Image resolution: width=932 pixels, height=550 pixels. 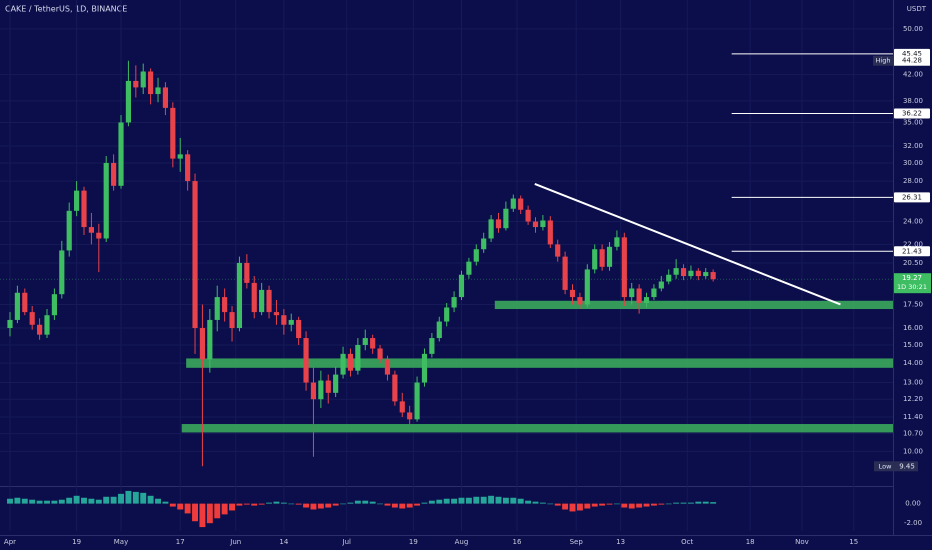 What do you see at coordinates (913, 29) in the screenshot?
I see `y-tick-label: 50.00` at bounding box center [913, 29].